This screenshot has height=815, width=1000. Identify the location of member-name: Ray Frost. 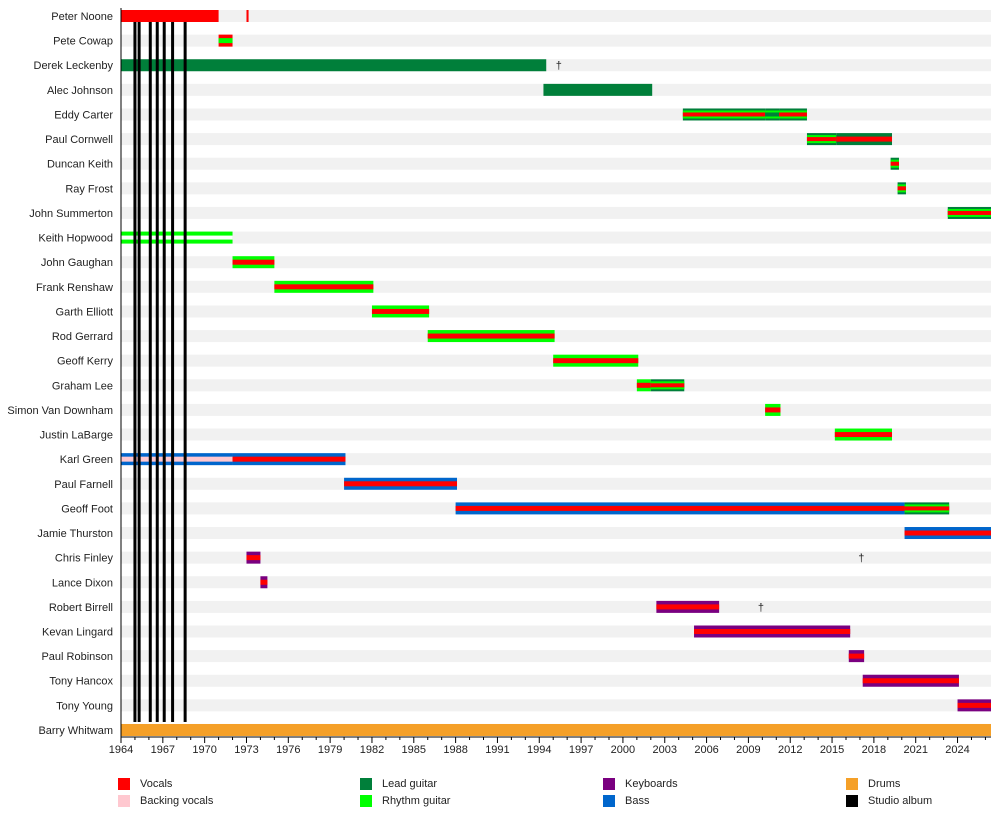
(89, 189).